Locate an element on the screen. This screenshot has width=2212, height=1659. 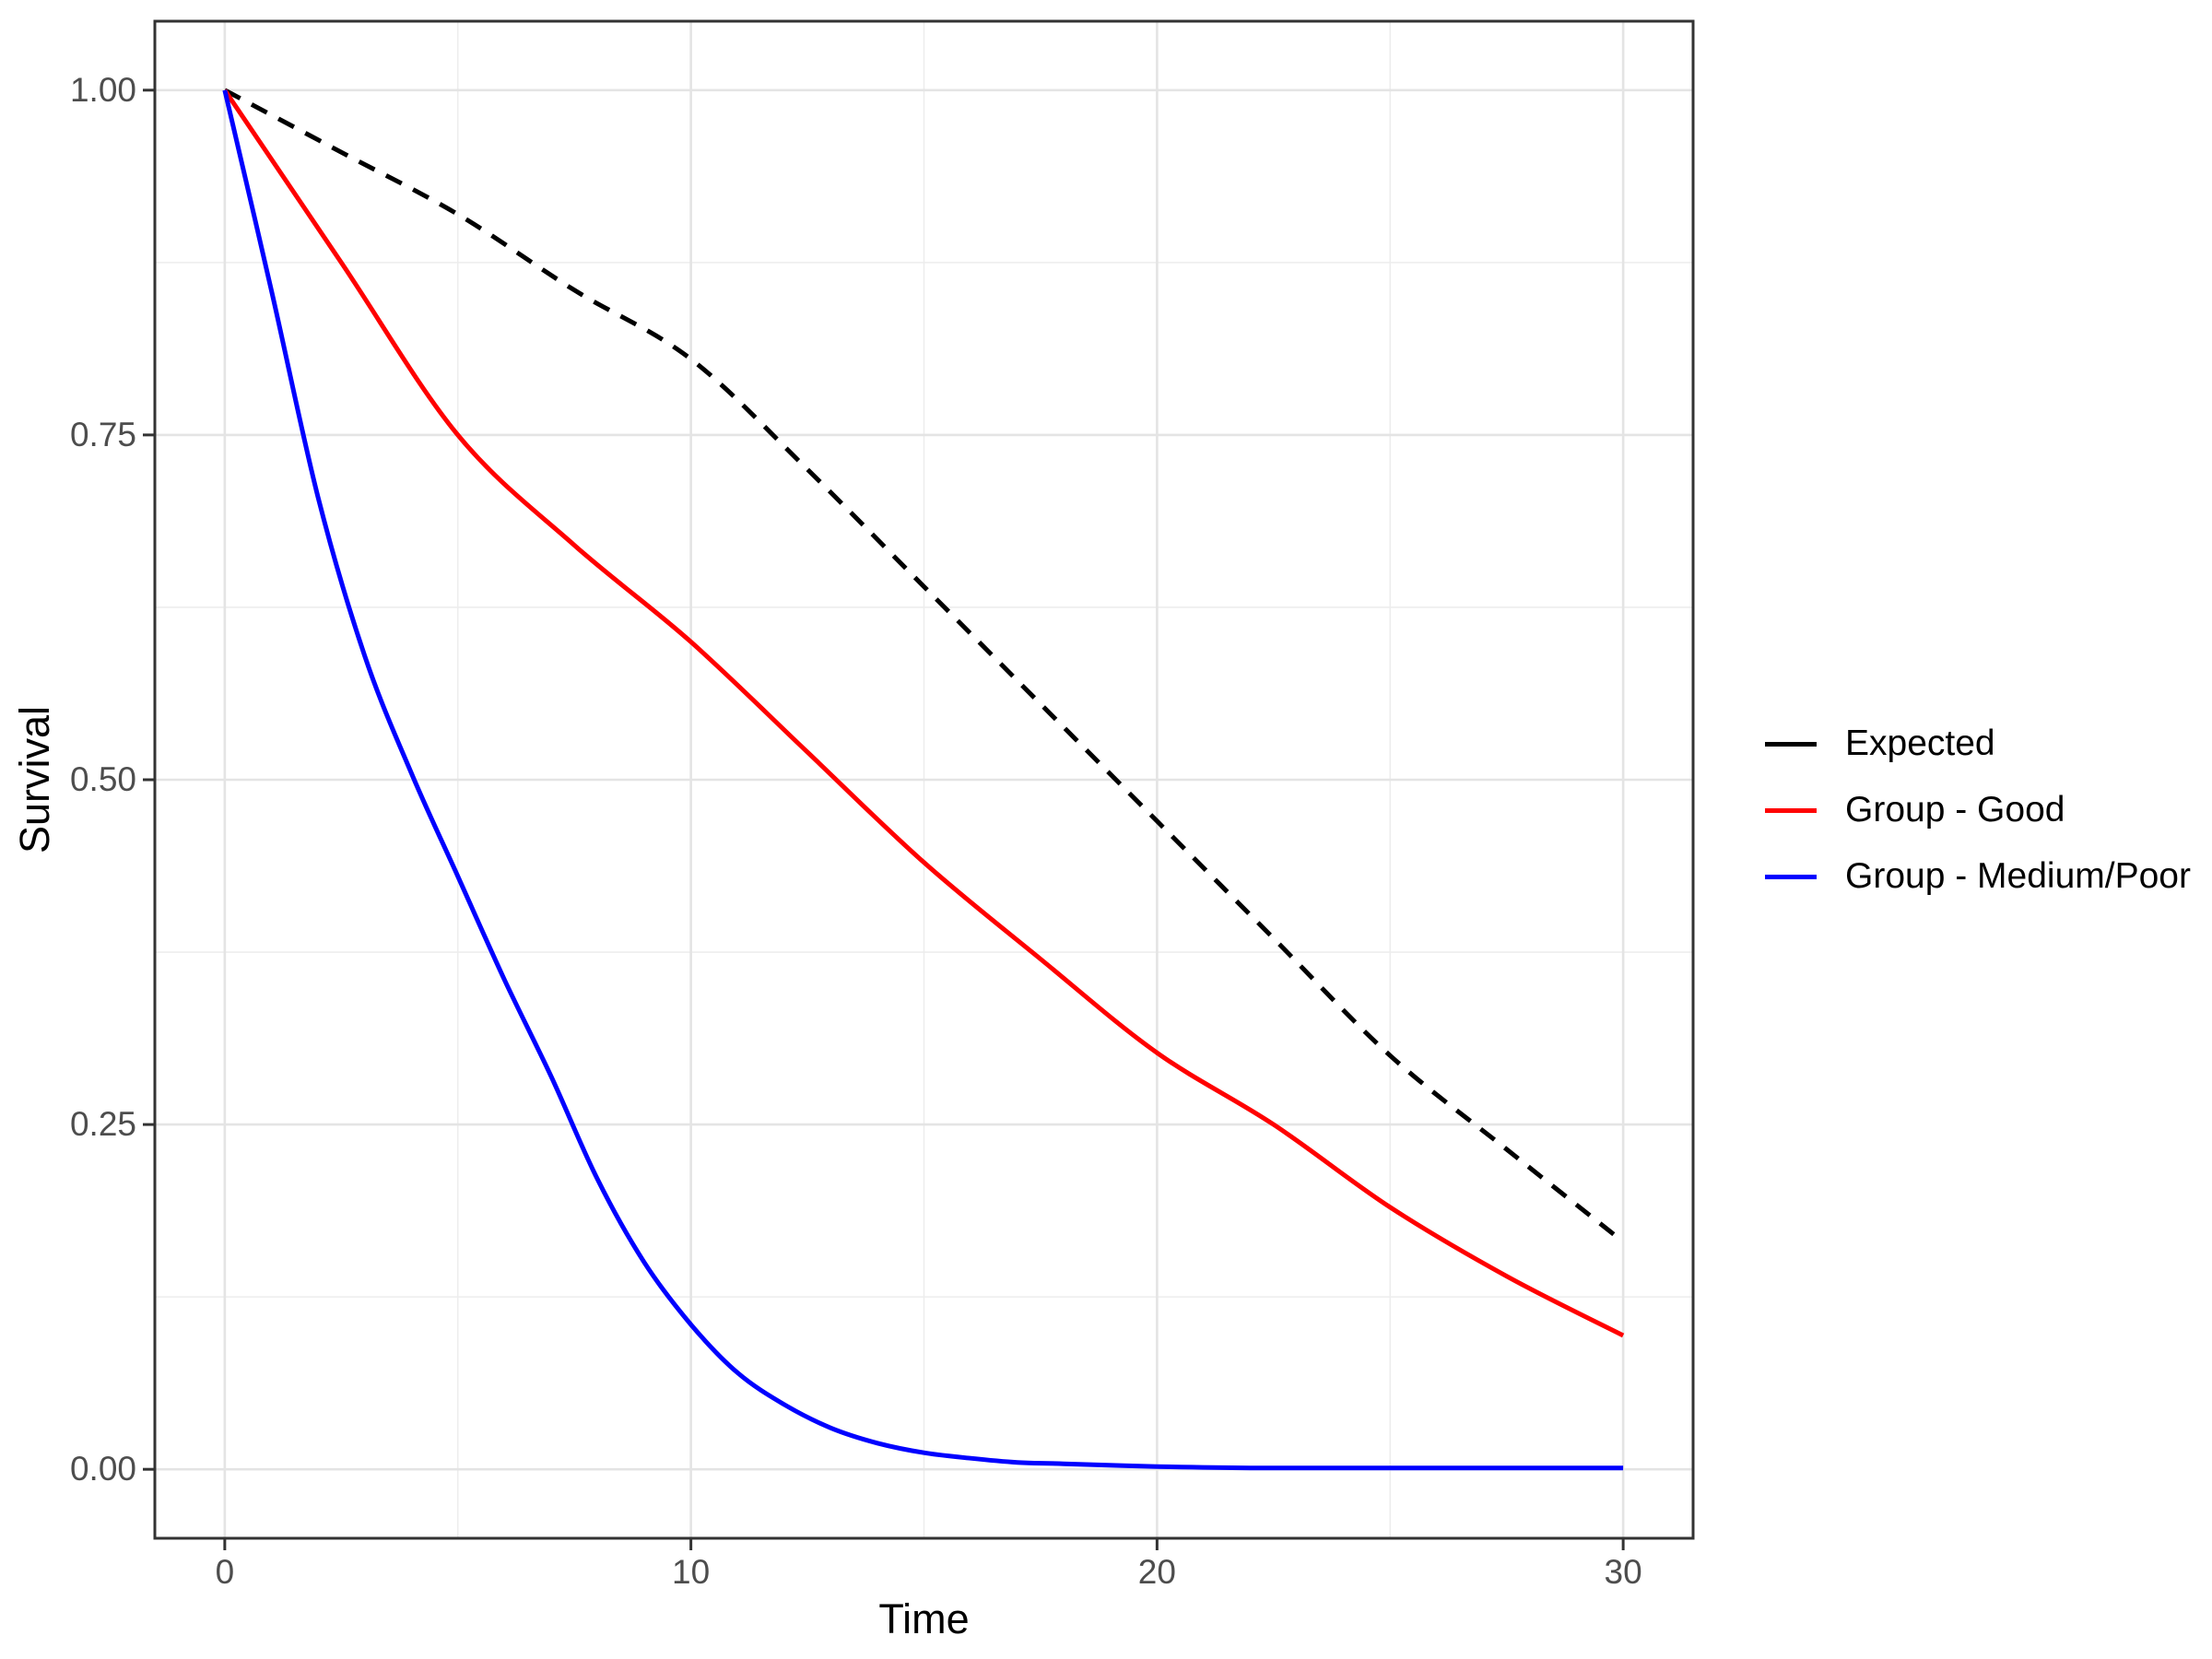
y-axis-title: Survival is located at coordinates (34, 779).